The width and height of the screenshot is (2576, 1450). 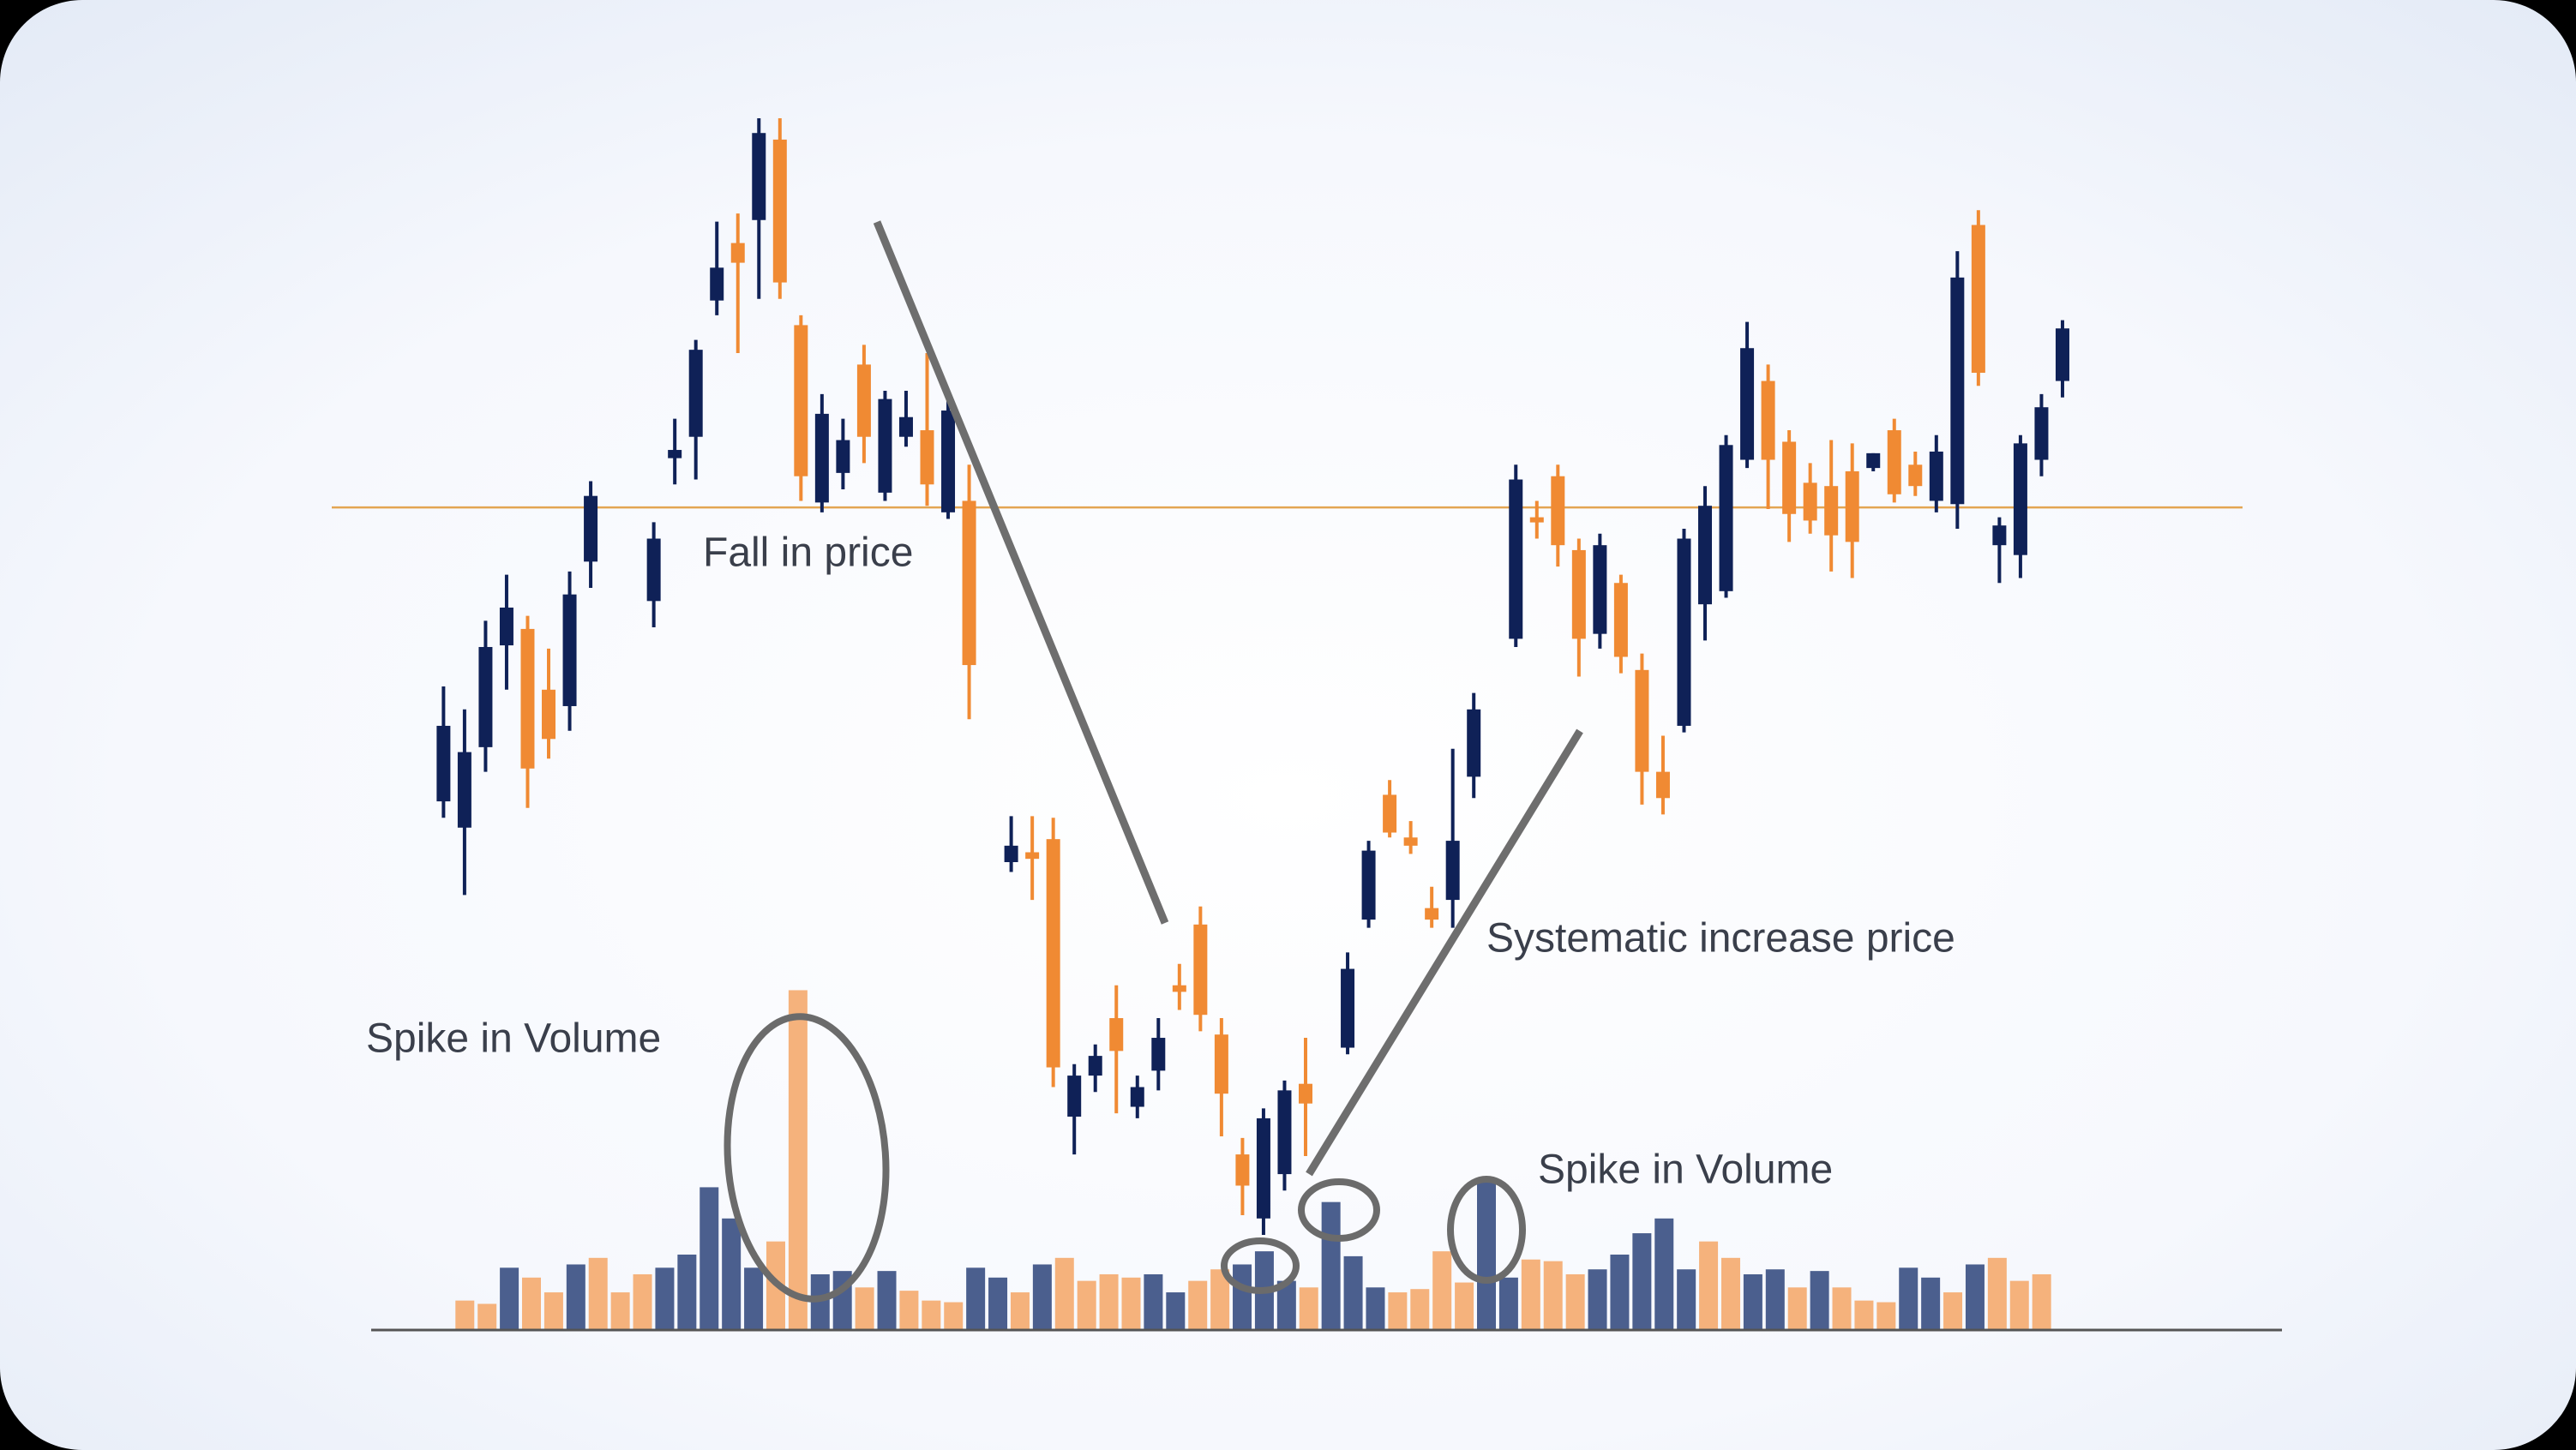 What do you see at coordinates (1720, 939) in the screenshot?
I see `annotation: Systematic increase price` at bounding box center [1720, 939].